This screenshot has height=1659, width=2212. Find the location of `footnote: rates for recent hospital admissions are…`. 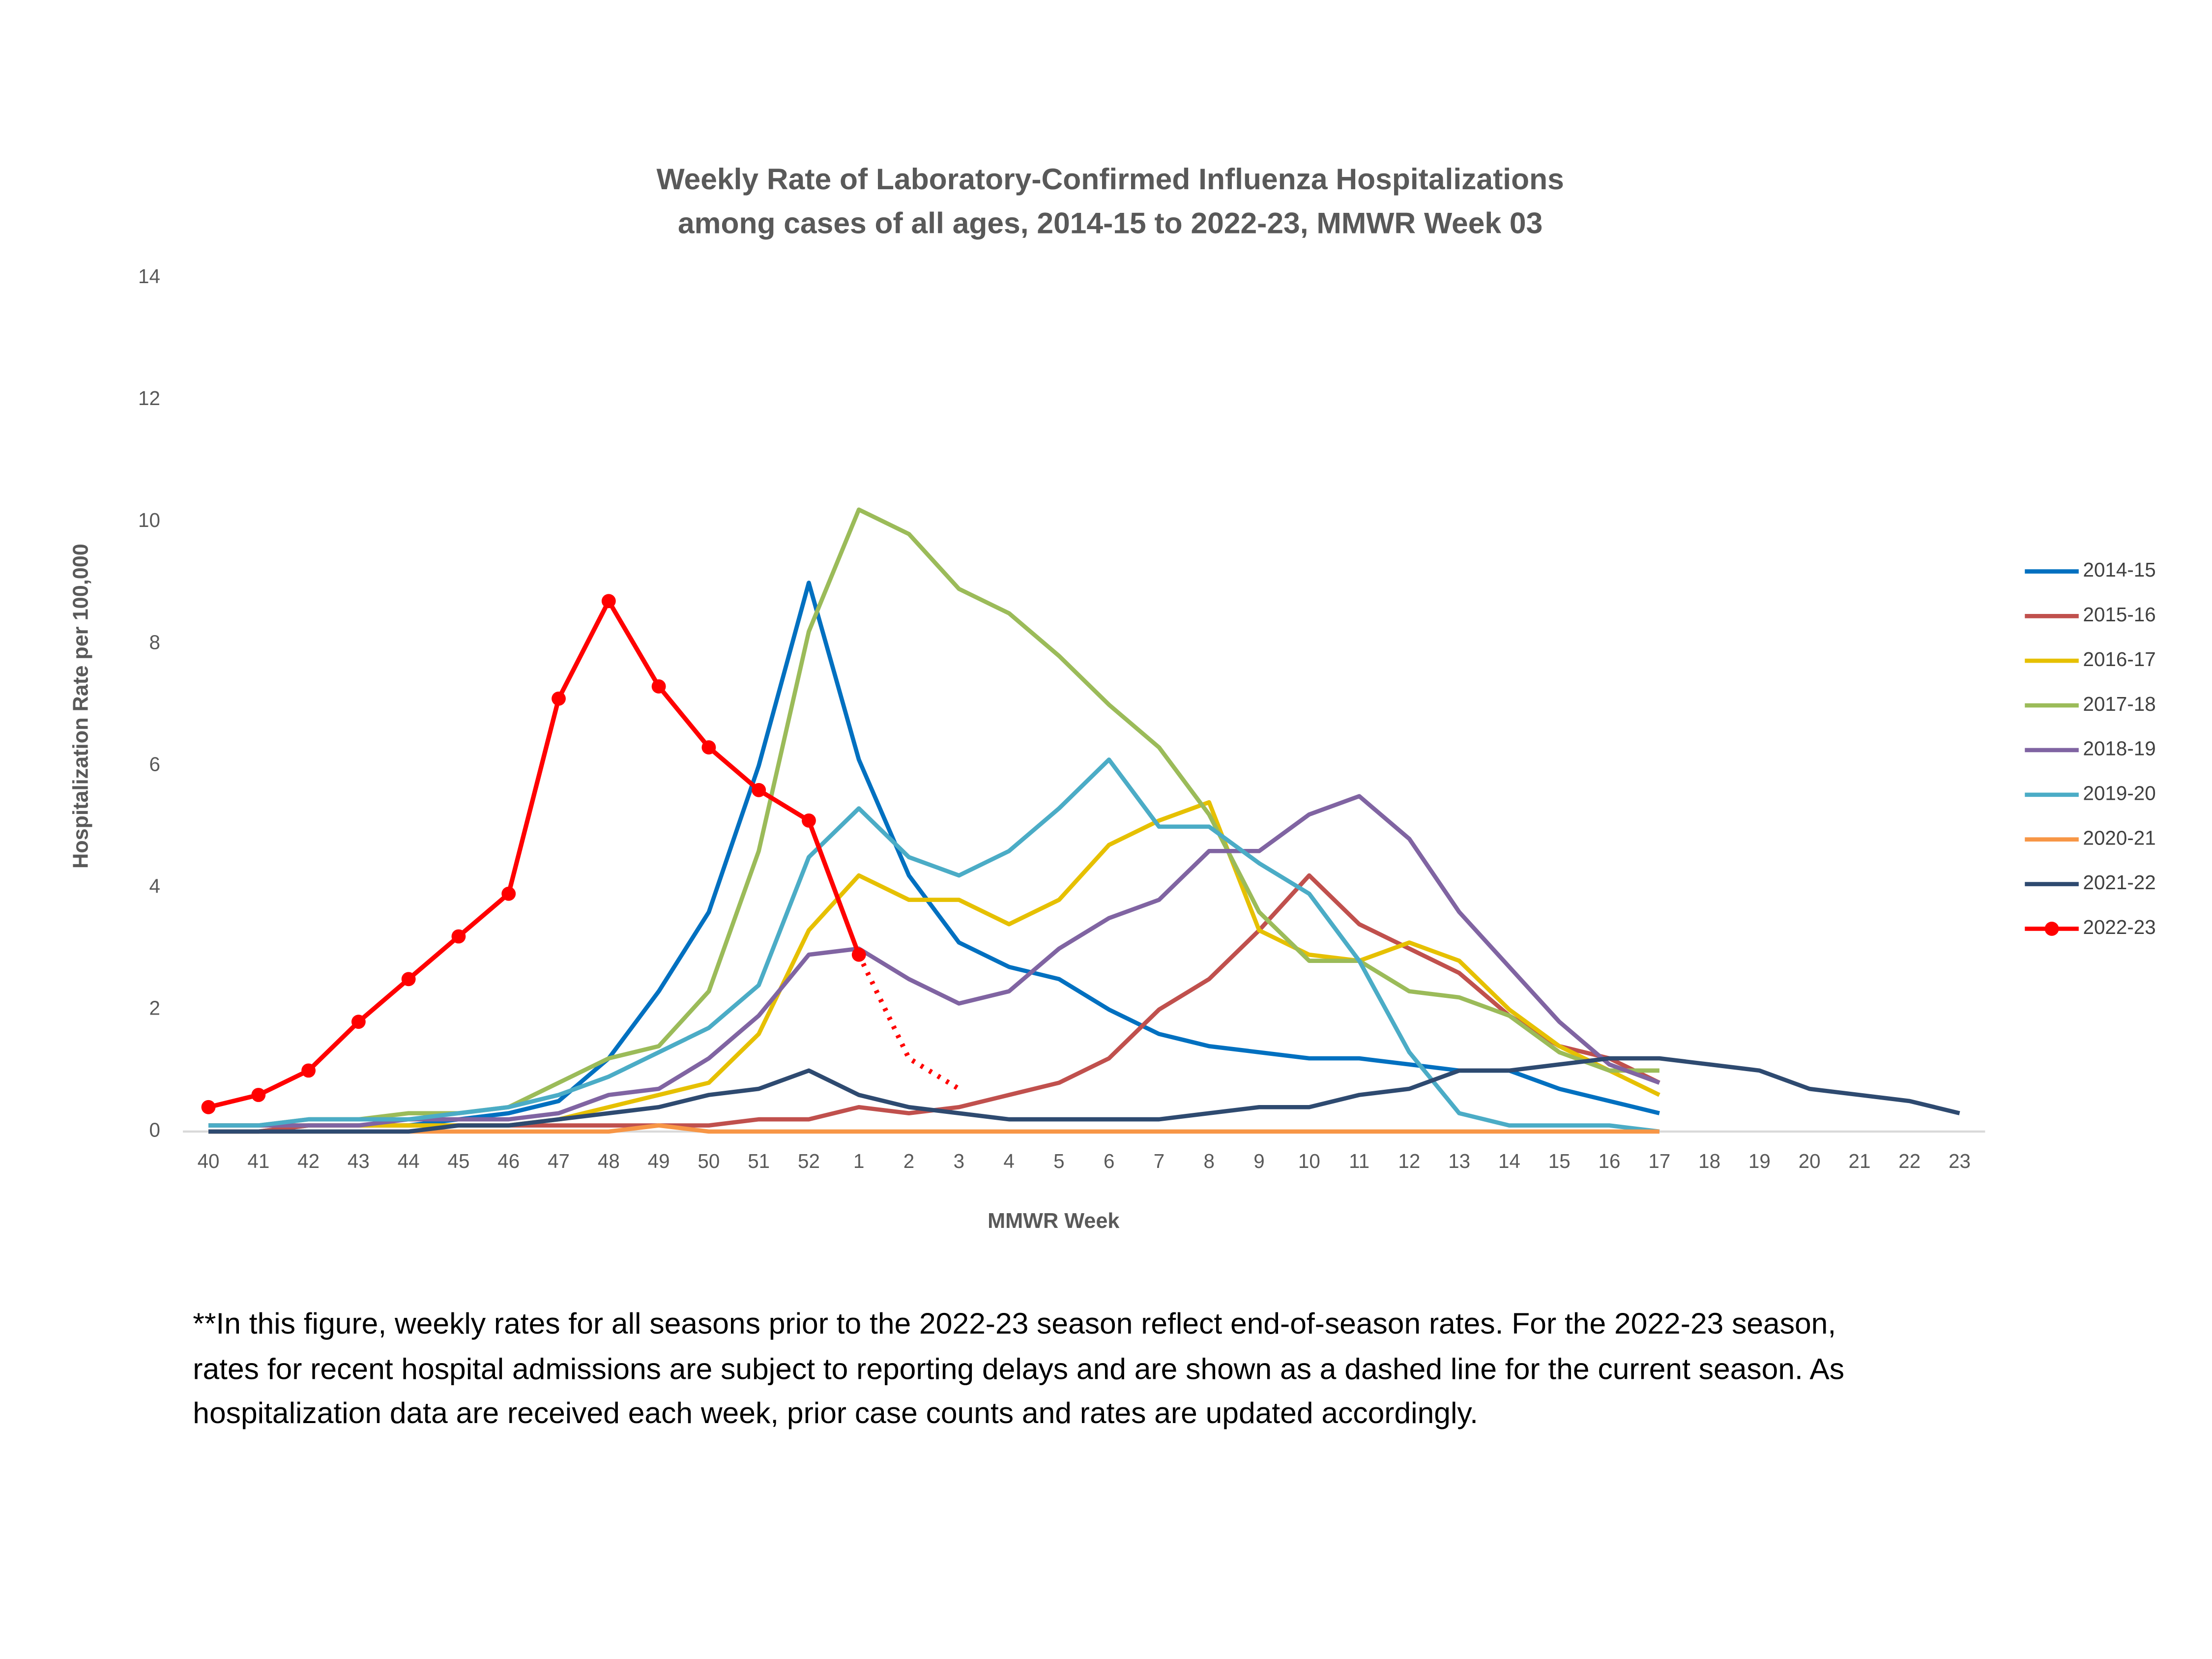

footnote: rates for recent hospital admissions are… is located at coordinates (1018, 1368).